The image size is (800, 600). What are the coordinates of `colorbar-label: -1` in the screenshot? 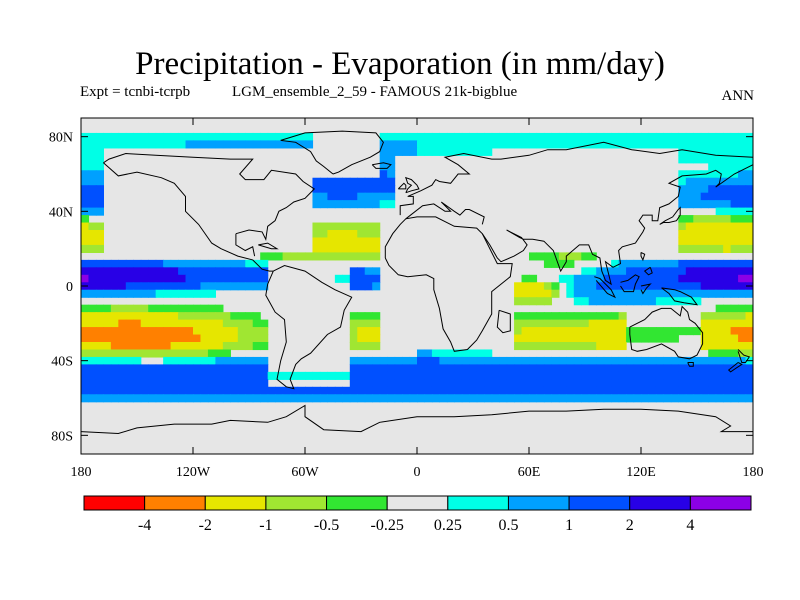 It's located at (265, 525).